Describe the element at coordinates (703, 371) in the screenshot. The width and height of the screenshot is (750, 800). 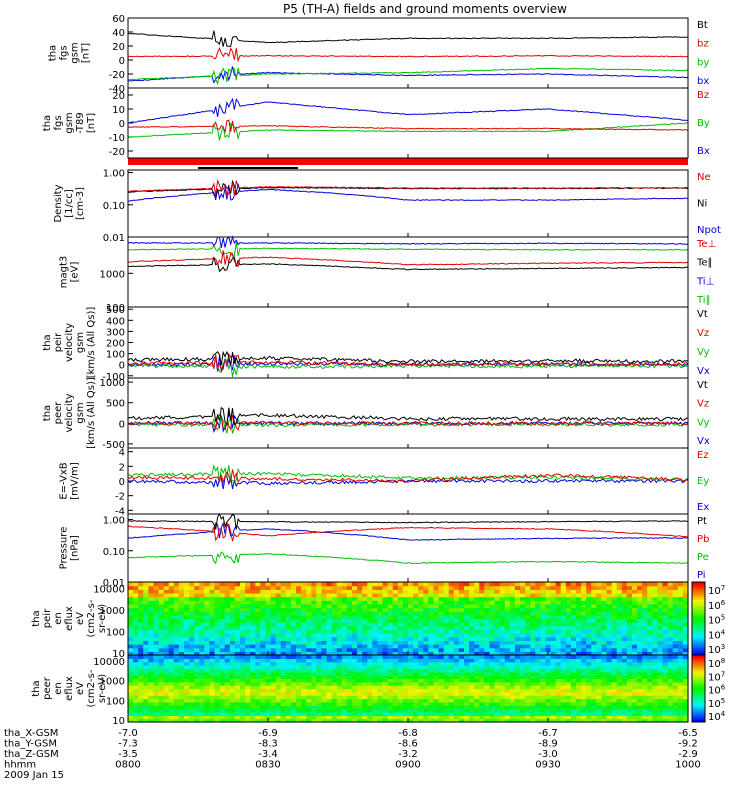
I see `legend-label: Vx` at that location.